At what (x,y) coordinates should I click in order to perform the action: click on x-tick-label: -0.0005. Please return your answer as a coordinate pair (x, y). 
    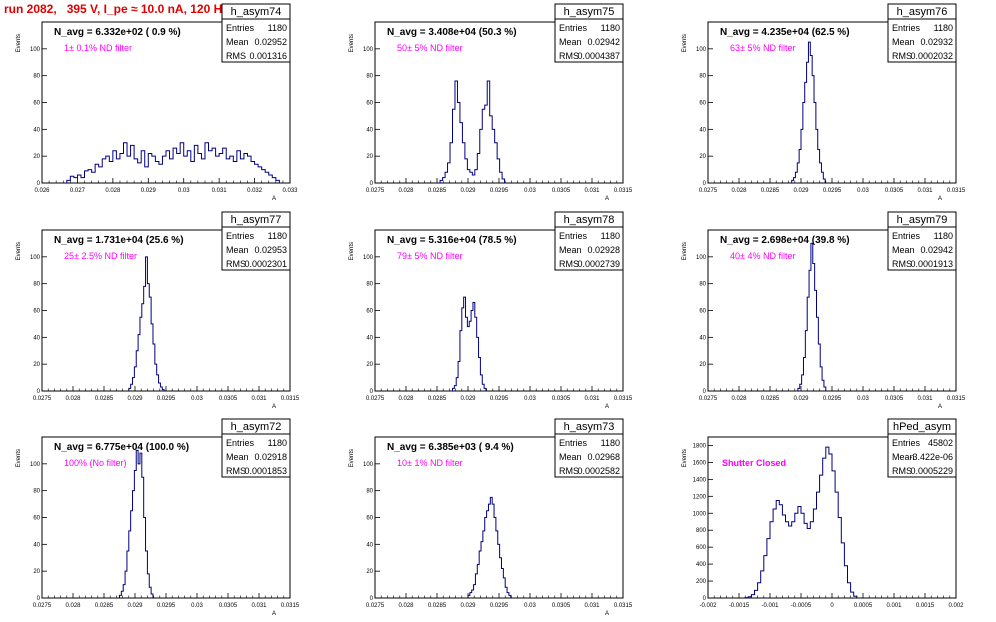
    Looking at the image, I should click on (801, 606).